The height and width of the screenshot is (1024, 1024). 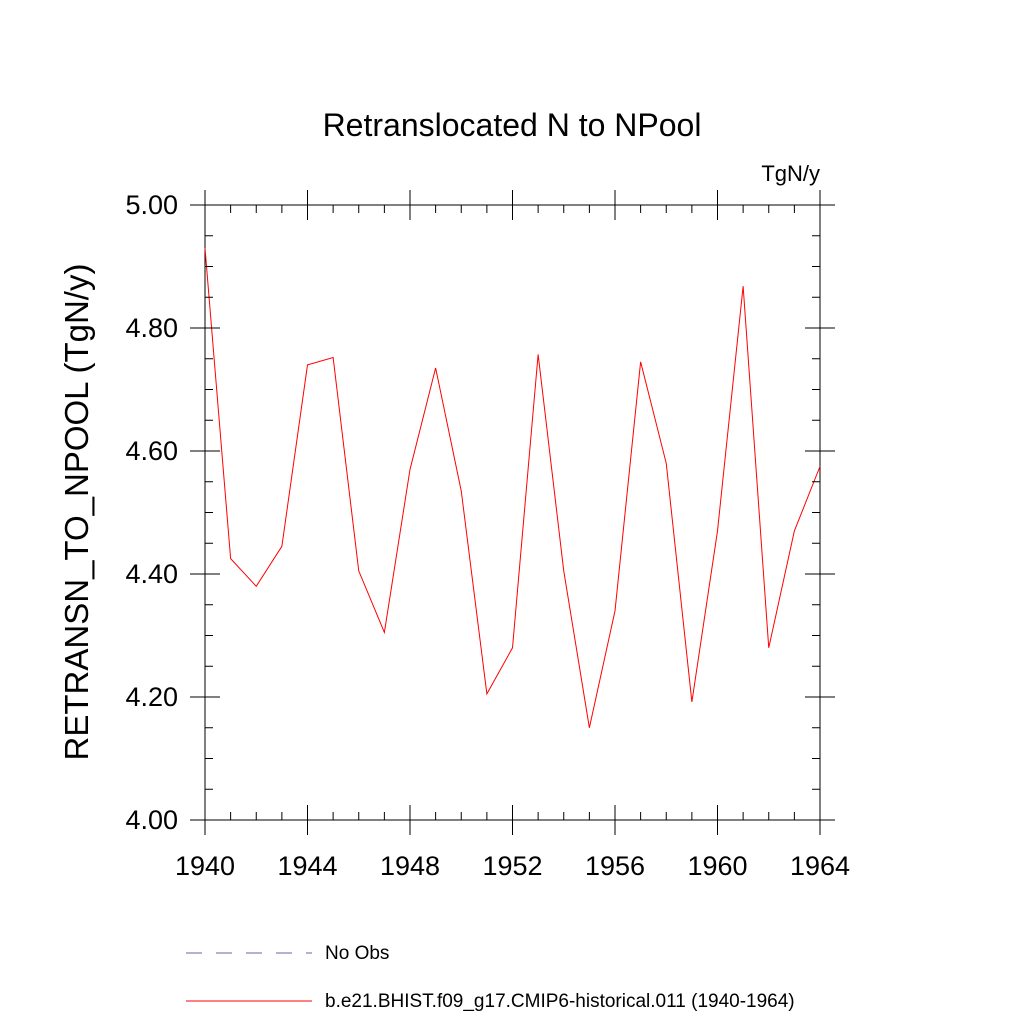 What do you see at coordinates (151, 697) in the screenshot?
I see `y-tick-label: 4.20` at bounding box center [151, 697].